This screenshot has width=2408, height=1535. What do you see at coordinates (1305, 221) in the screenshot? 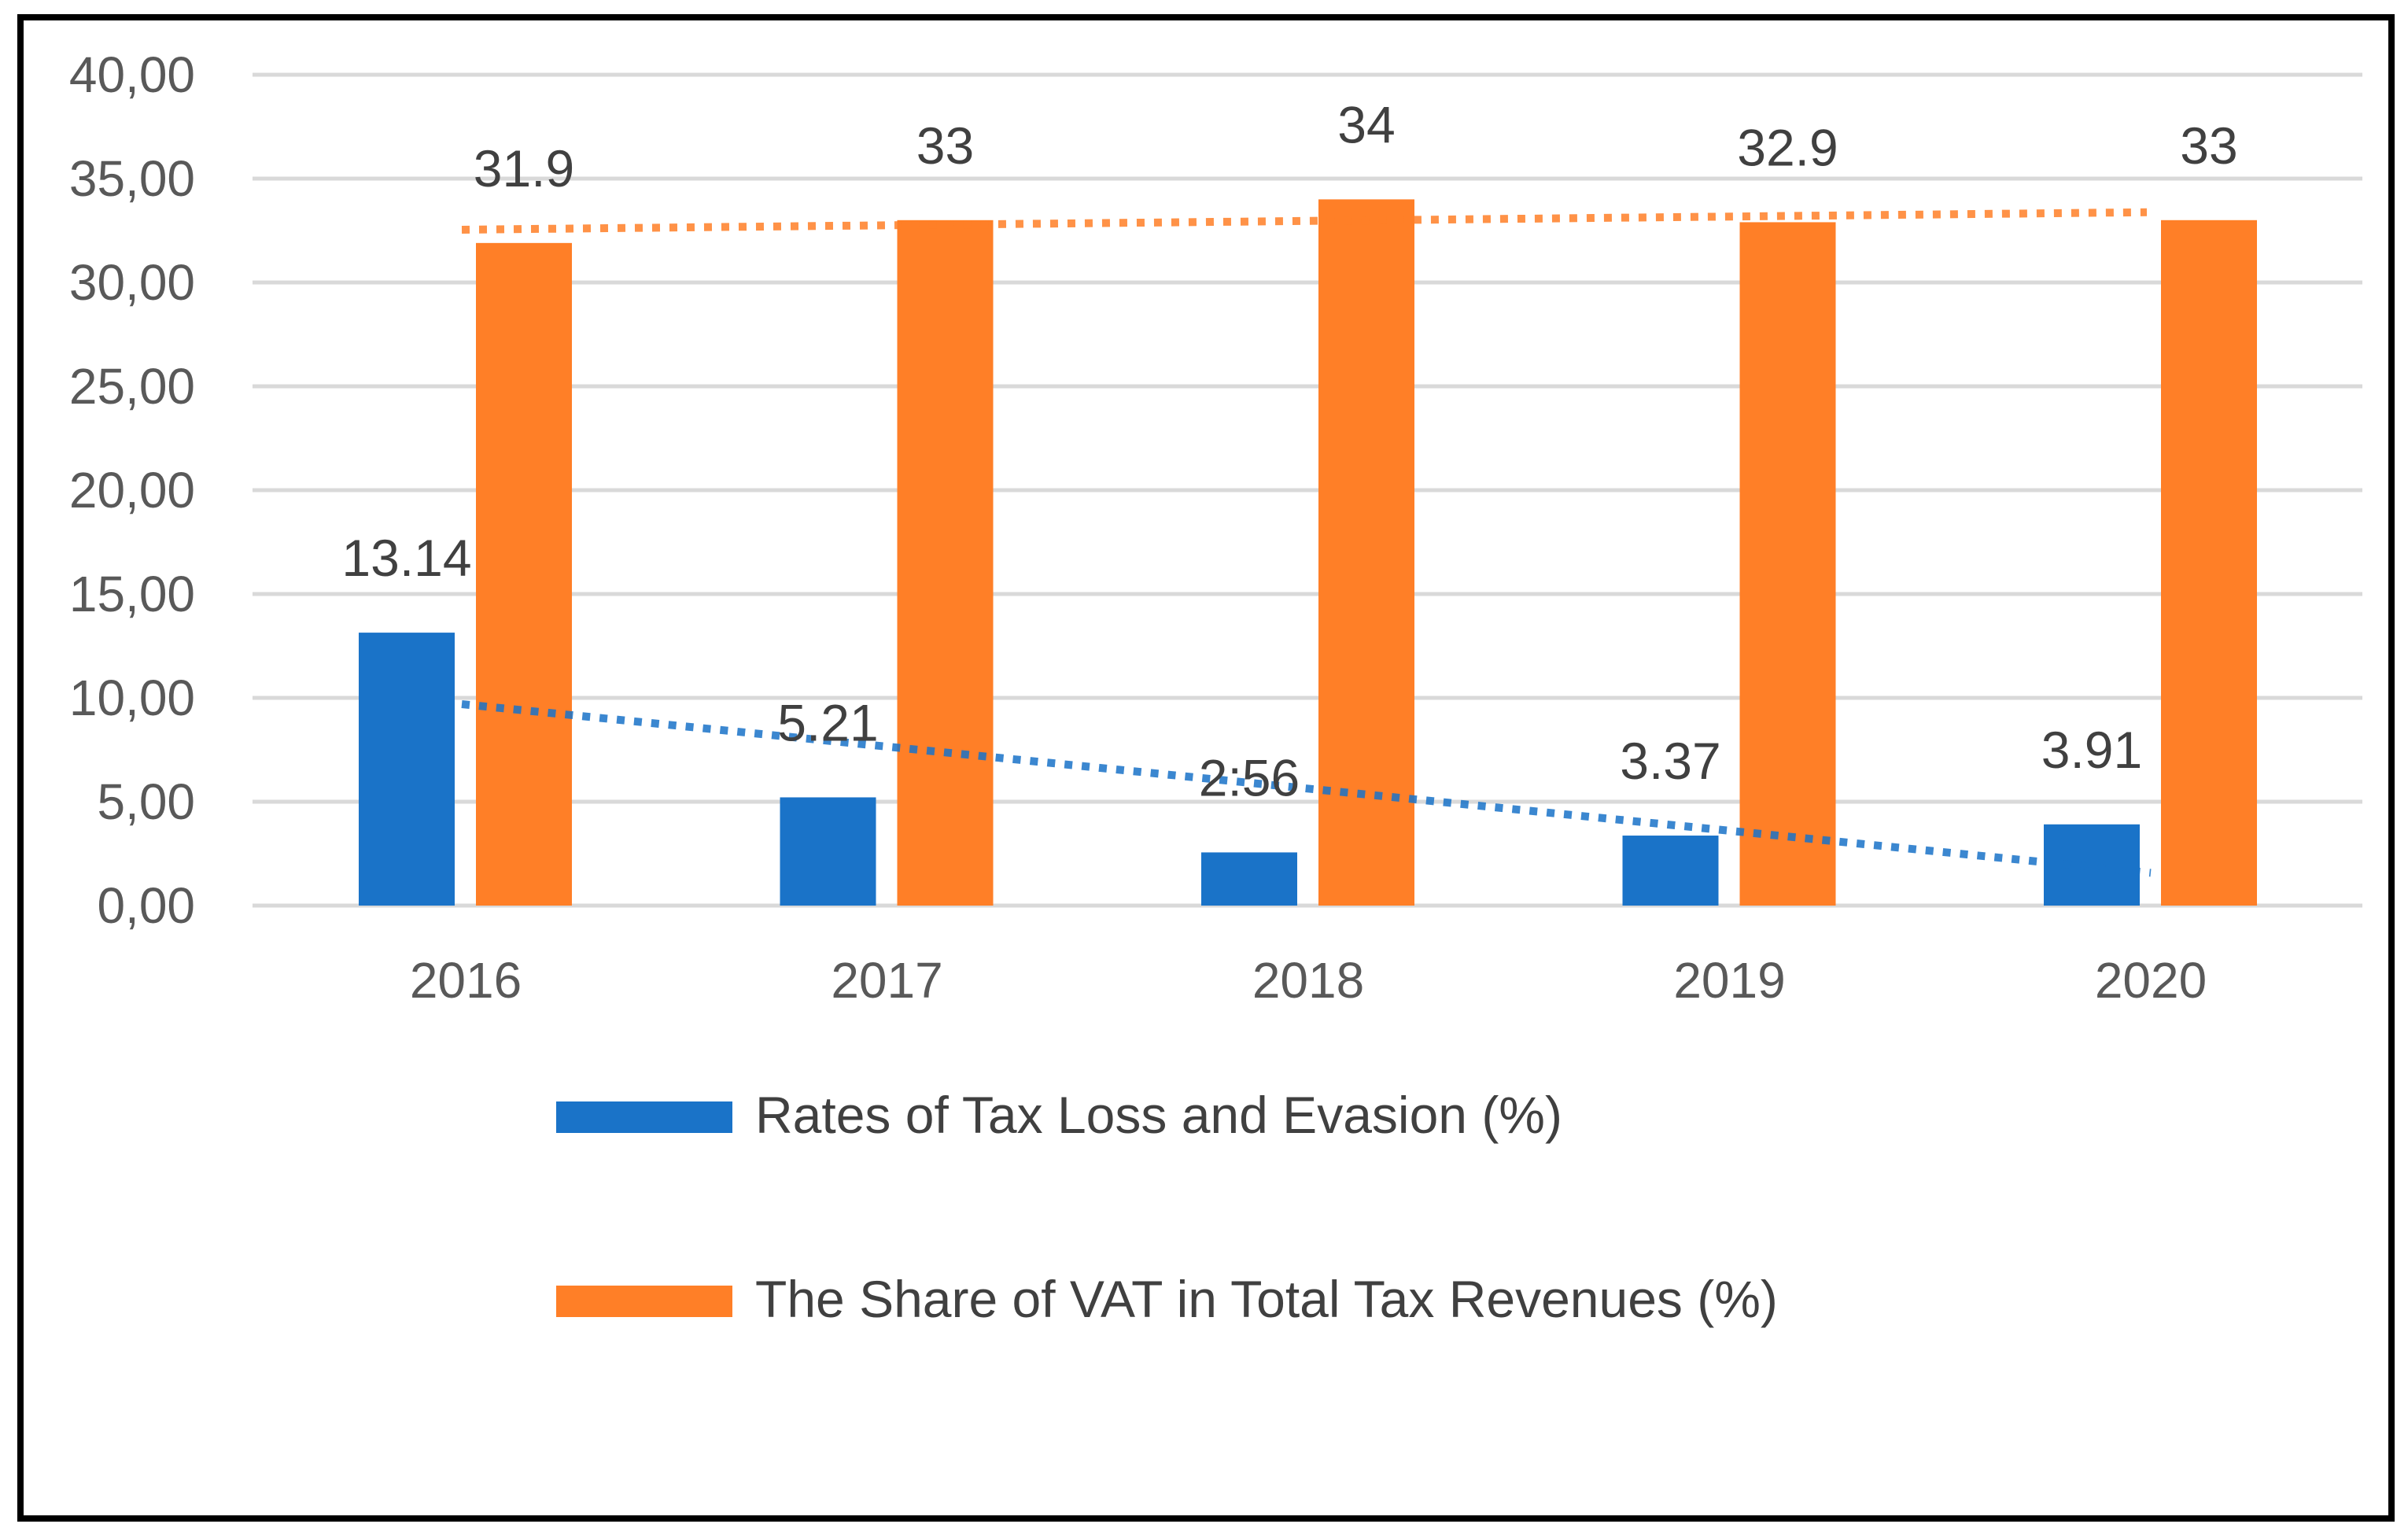
I see `trendline-vat-share` at bounding box center [1305, 221].